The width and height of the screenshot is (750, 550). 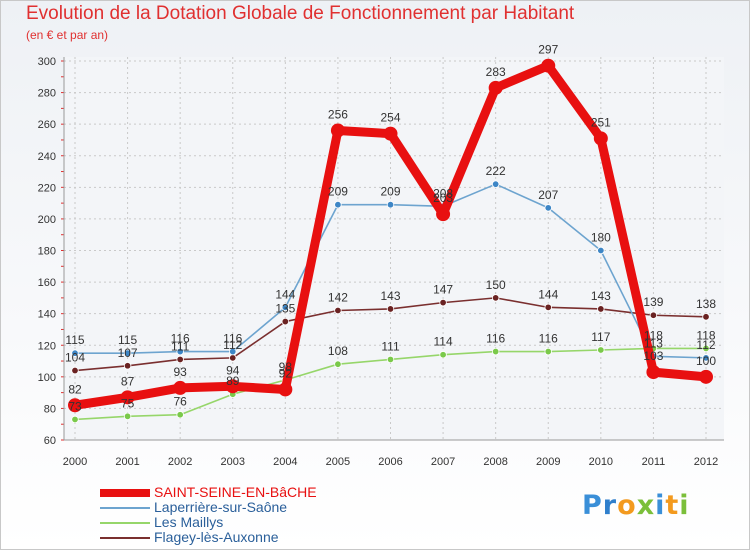 What do you see at coordinates (338, 298) in the screenshot?
I see `data-label-flagey-l-s-auxonne: 142` at bounding box center [338, 298].